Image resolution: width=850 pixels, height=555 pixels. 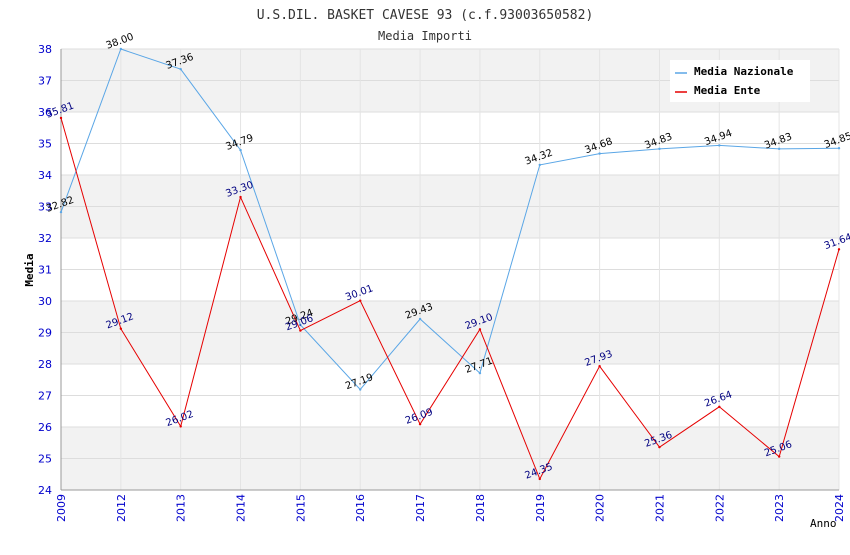 I want to click on y-tick-label: 37, so click(x=45, y=81).